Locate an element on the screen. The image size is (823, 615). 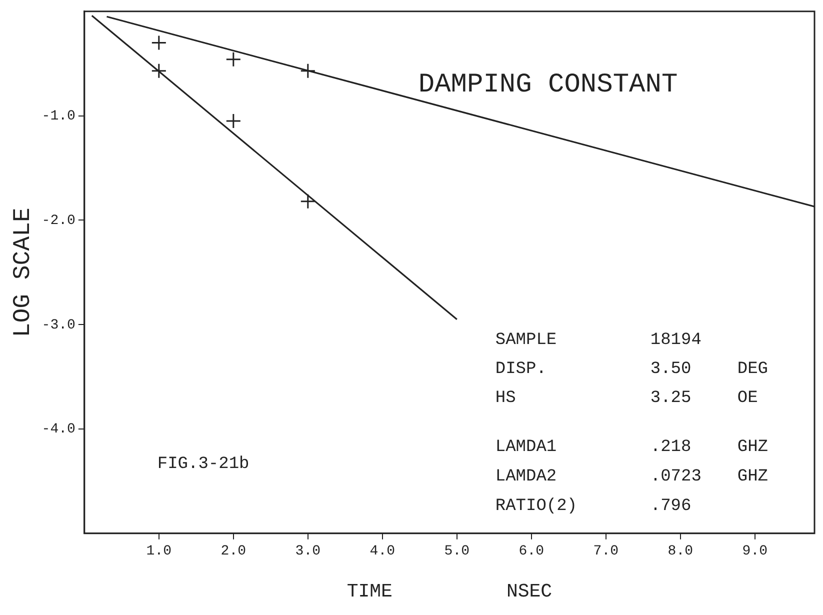
text: LAMDA2 .0723 GHZ is located at coordinates (631, 476).